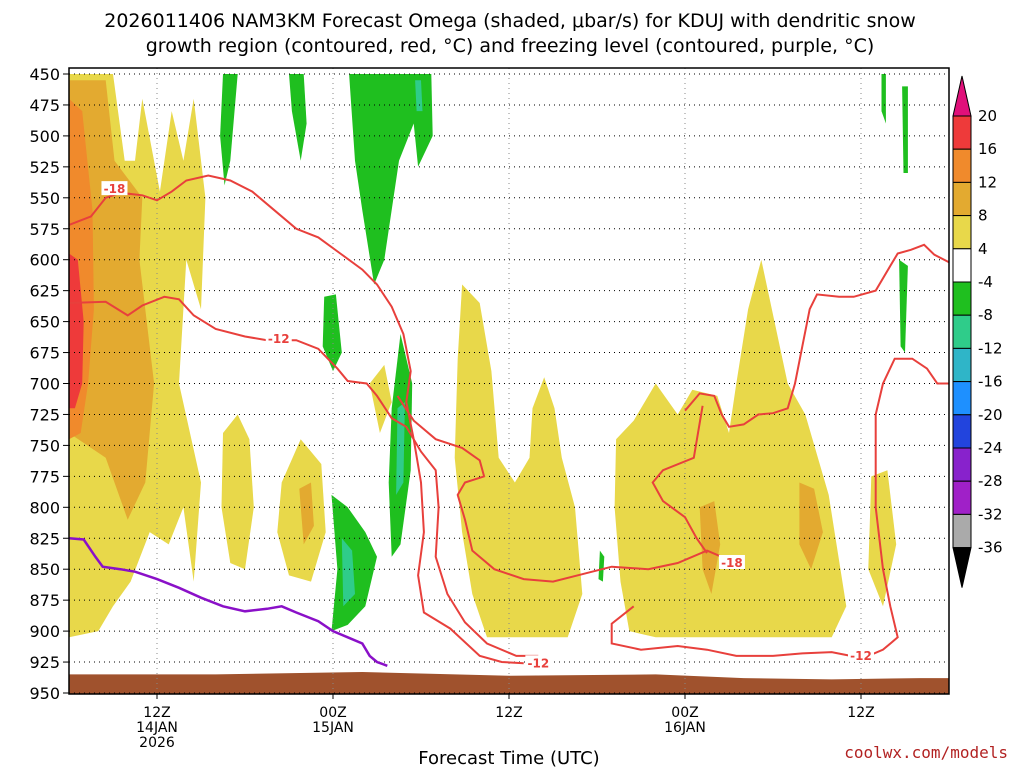  I want to click on contour-minus18-lower, so click(816, 335).